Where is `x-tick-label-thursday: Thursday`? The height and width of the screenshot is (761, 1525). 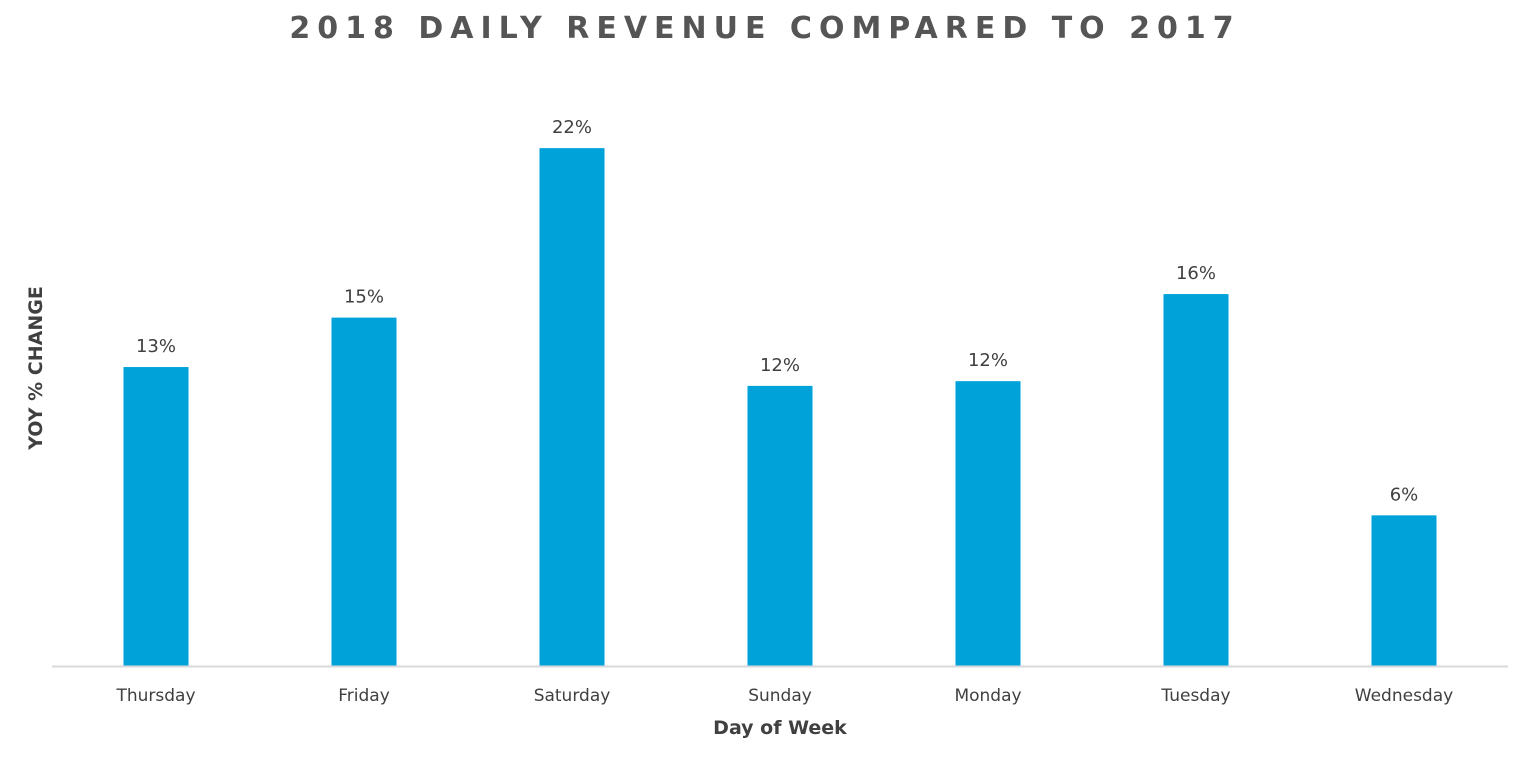
x-tick-label-thursday: Thursday is located at coordinates (155, 696).